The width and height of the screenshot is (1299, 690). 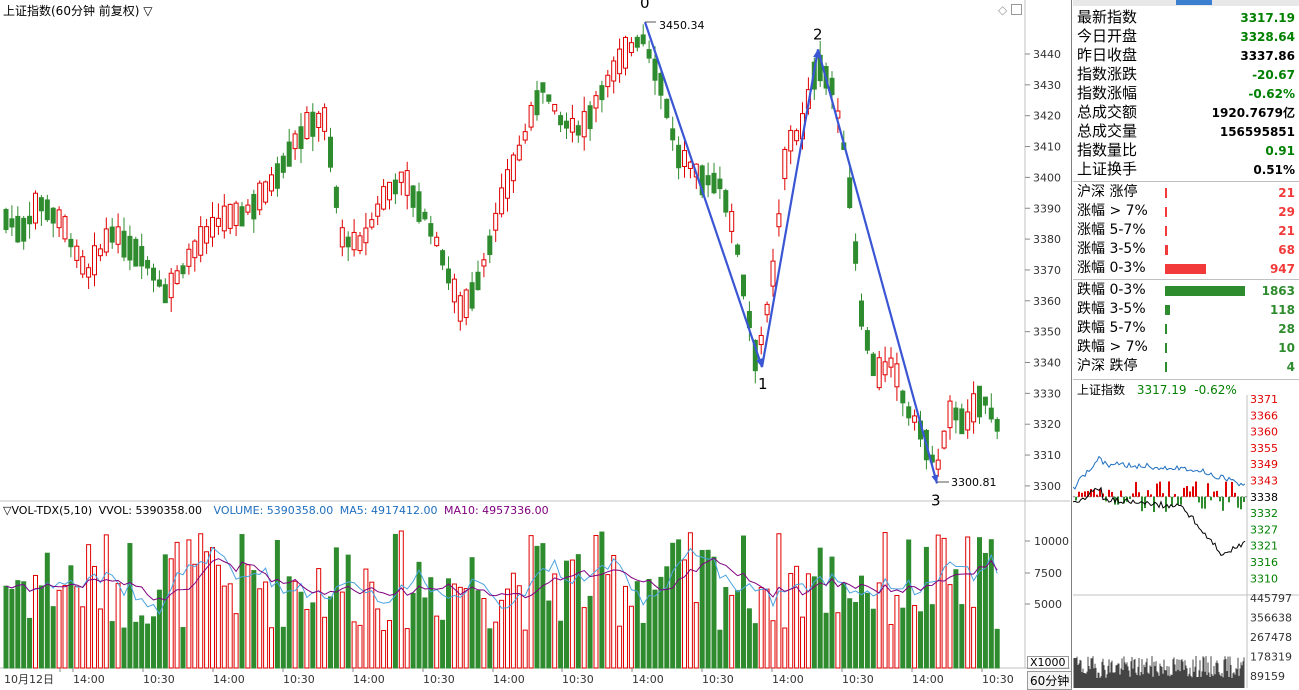 What do you see at coordinates (1286, 348) in the screenshot?
I see `breadth-value: 10` at bounding box center [1286, 348].